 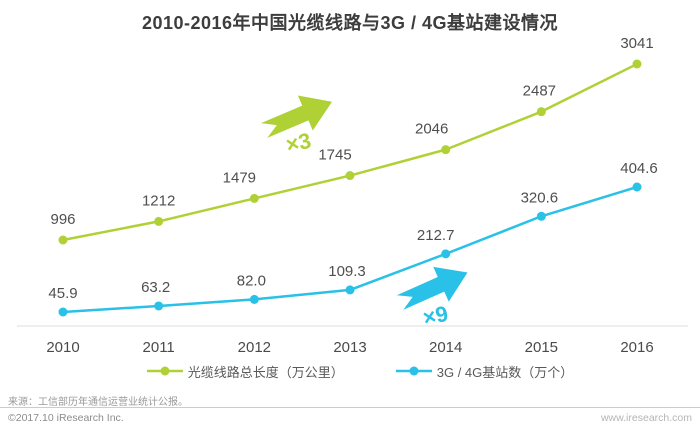 I want to click on data-label: 320.6, so click(x=540, y=197).